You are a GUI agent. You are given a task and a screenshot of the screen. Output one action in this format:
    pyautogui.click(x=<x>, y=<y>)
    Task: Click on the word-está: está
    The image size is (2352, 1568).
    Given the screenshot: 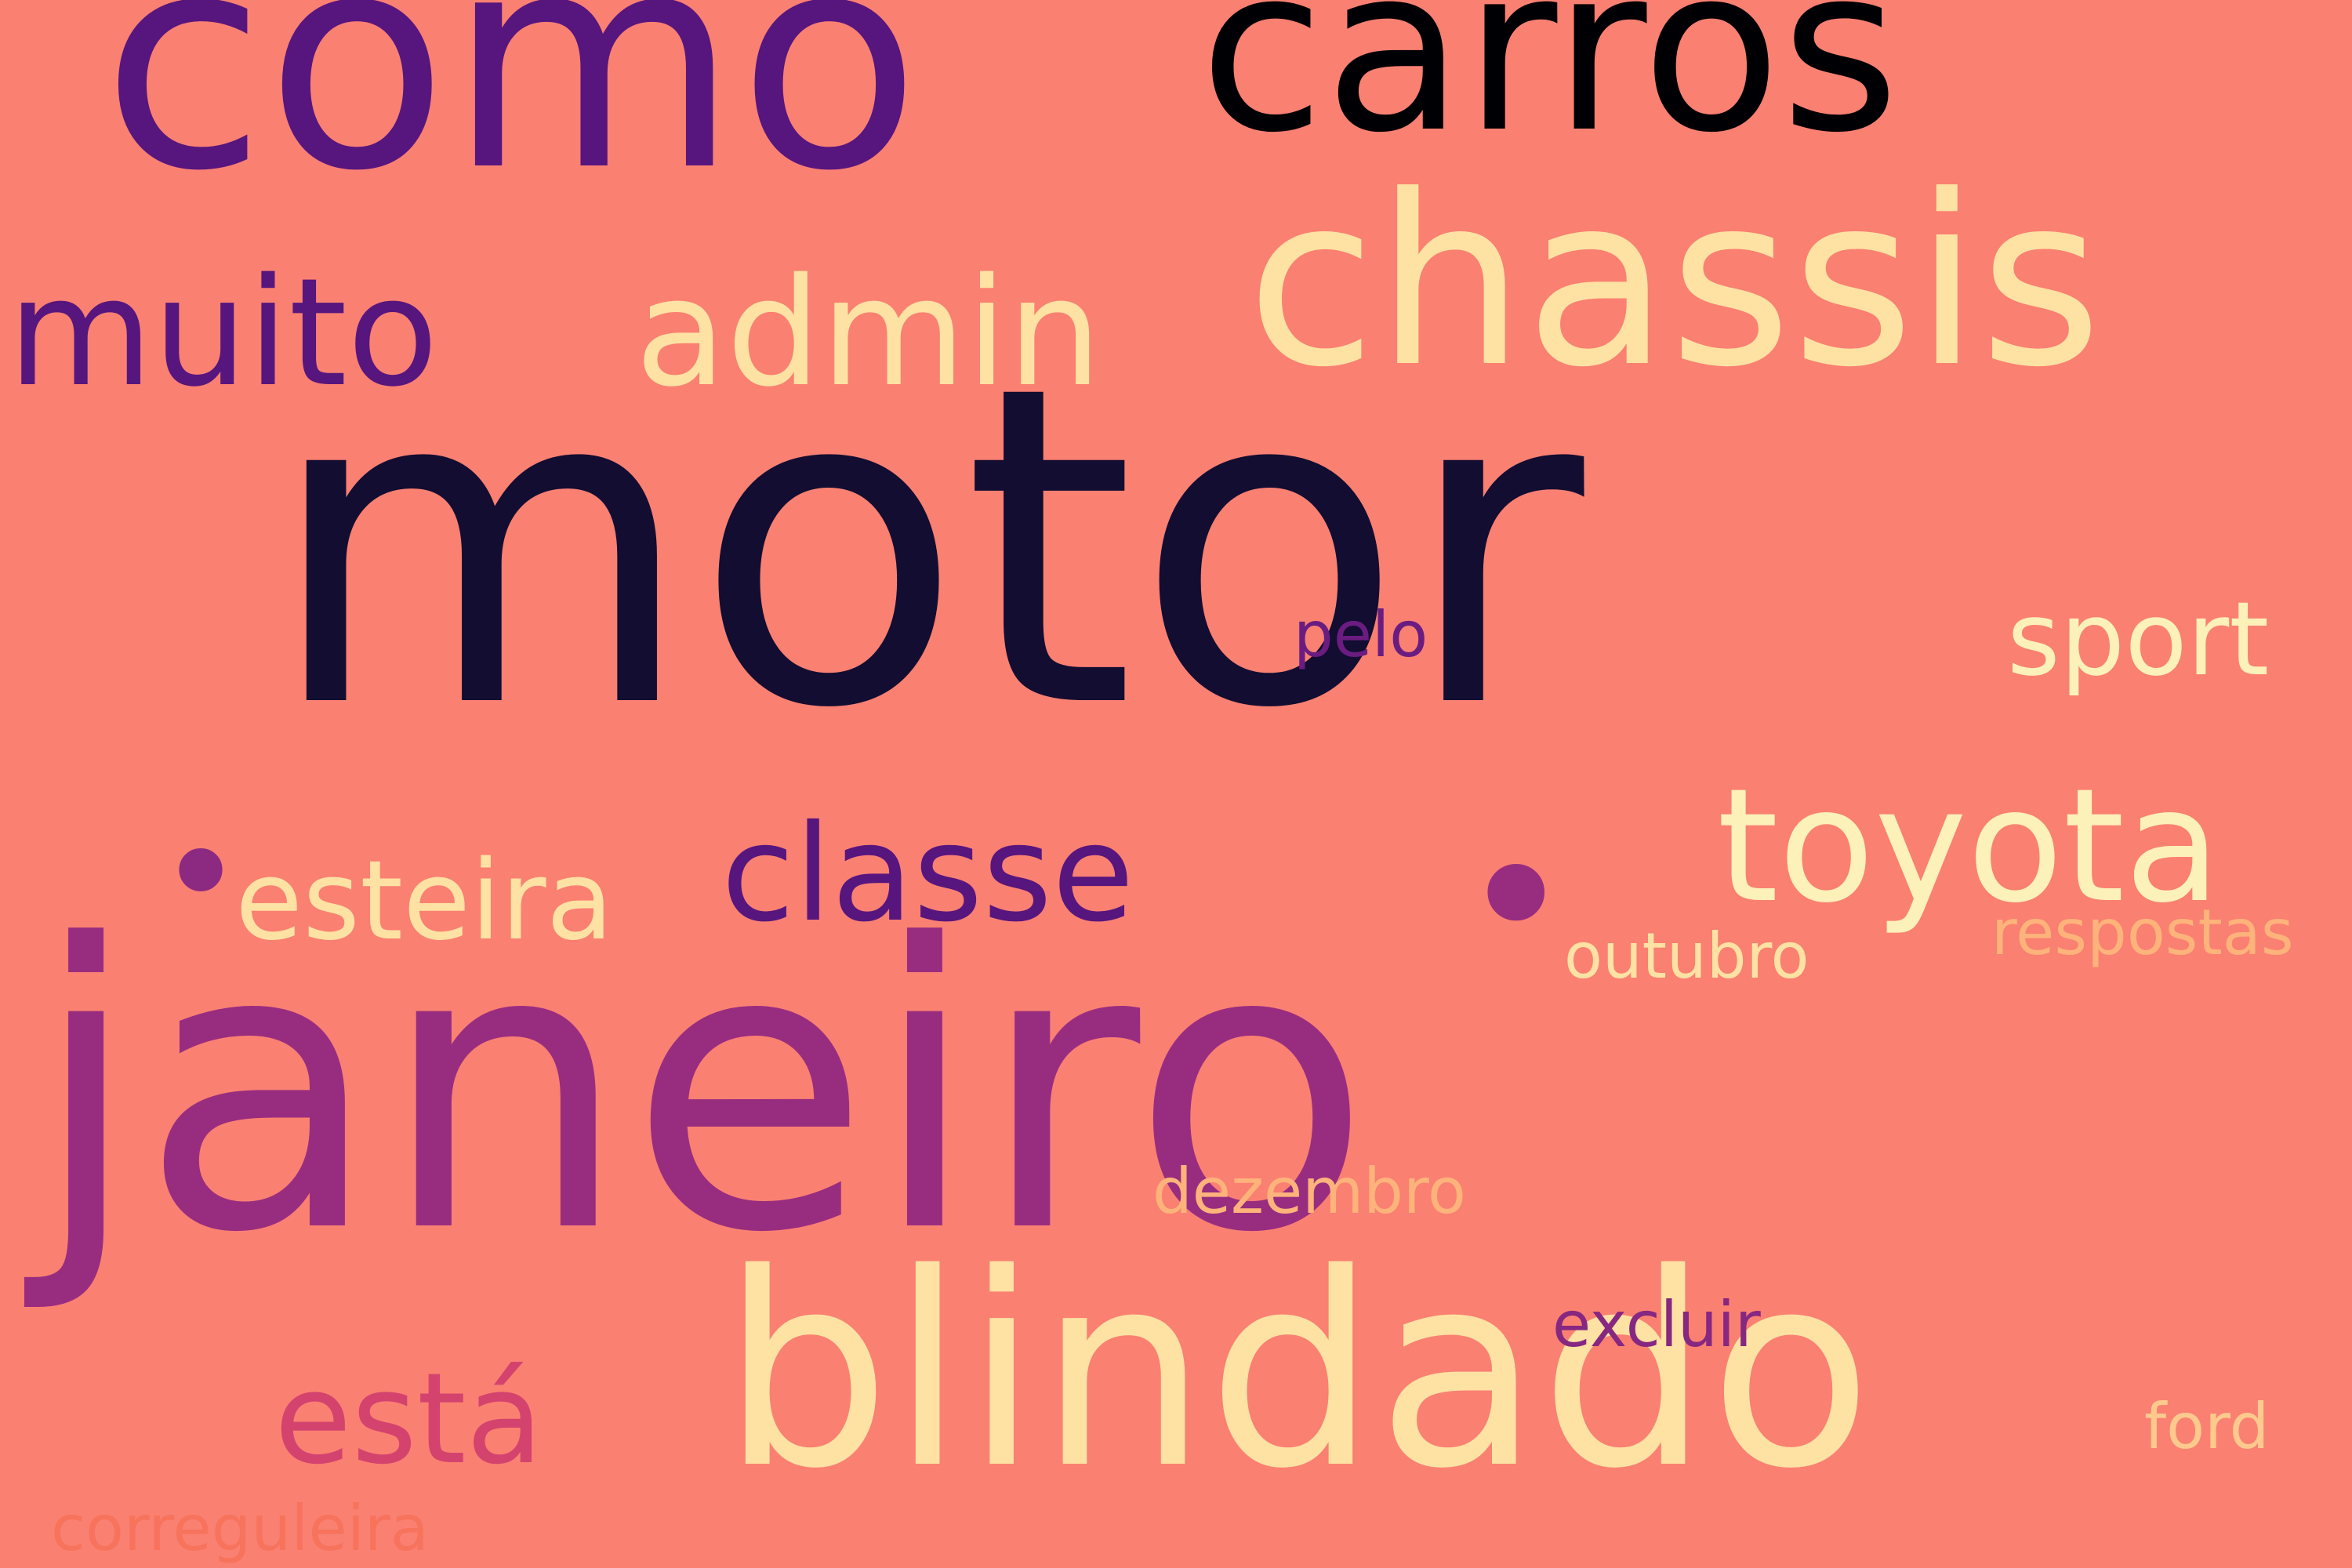 What is the action you would take?
    pyautogui.click(x=408, y=1419)
    